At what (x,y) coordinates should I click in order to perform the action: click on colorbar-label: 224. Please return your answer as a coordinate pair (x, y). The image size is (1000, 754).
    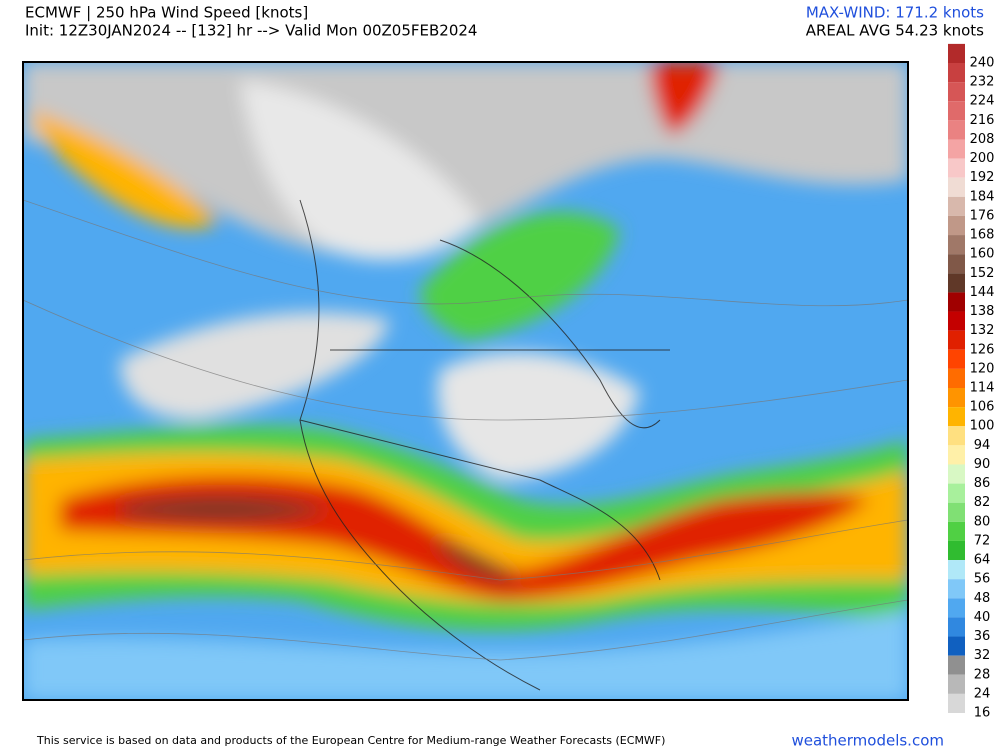
    Looking at the image, I should click on (982, 101).